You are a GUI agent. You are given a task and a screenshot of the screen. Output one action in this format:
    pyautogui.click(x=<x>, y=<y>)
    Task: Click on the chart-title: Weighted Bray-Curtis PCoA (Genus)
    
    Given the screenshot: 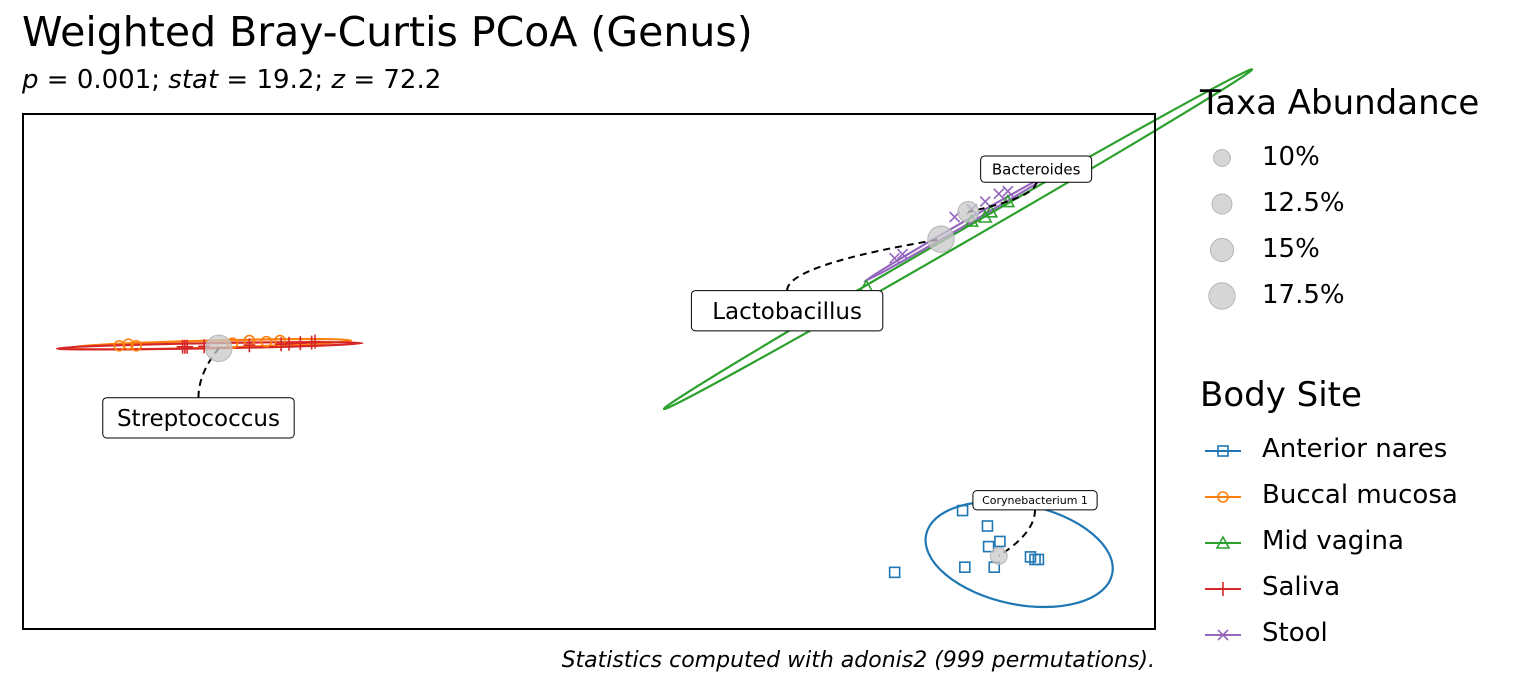 What is the action you would take?
    pyautogui.click(x=387, y=32)
    